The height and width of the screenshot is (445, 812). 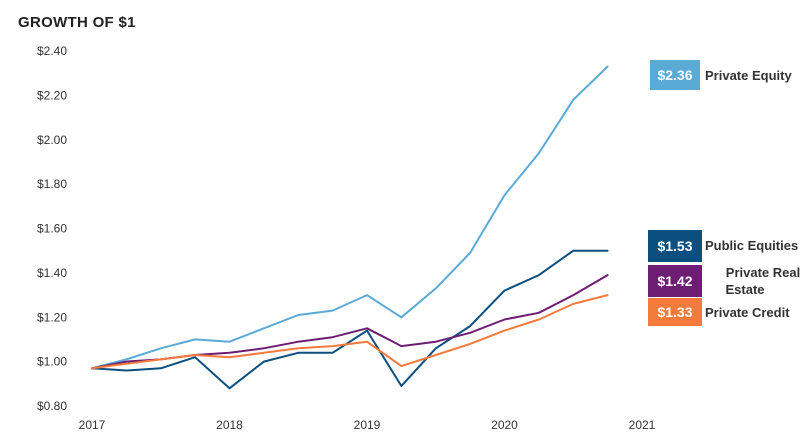 I want to click on series-name-label: Private Equity, so click(x=748, y=75).